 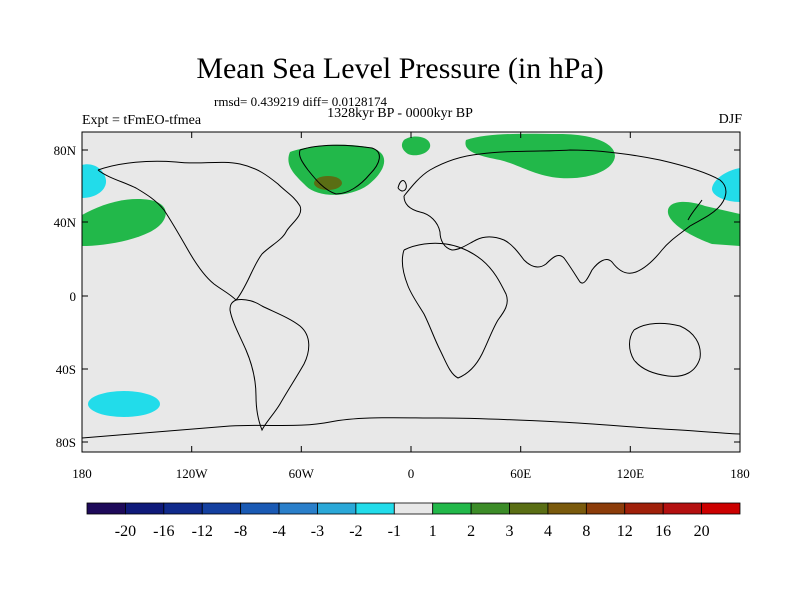 What do you see at coordinates (202, 531) in the screenshot?
I see `colorbar-label: -12` at bounding box center [202, 531].